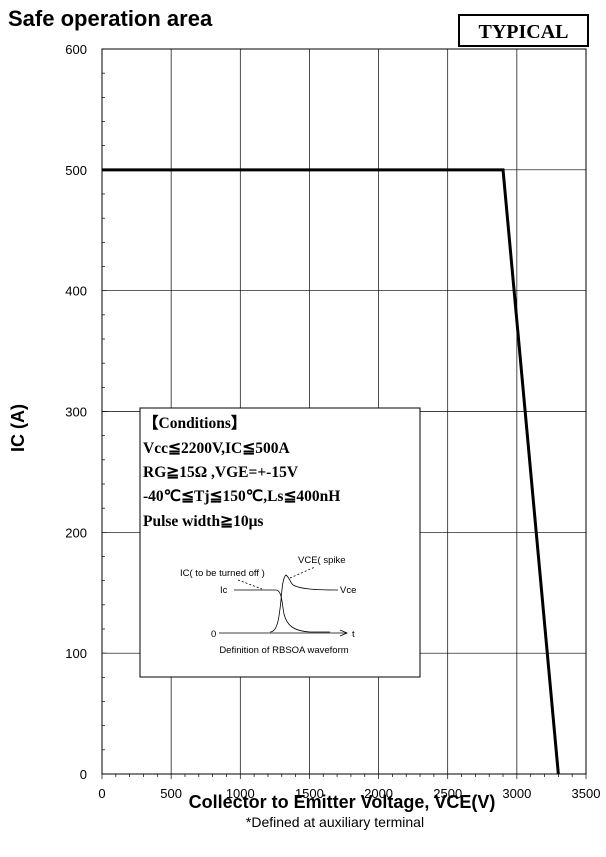 This screenshot has height=857, width=606. Describe the element at coordinates (335, 822) in the screenshot. I see `footnote: *Defined at auxiliary terminal` at that location.